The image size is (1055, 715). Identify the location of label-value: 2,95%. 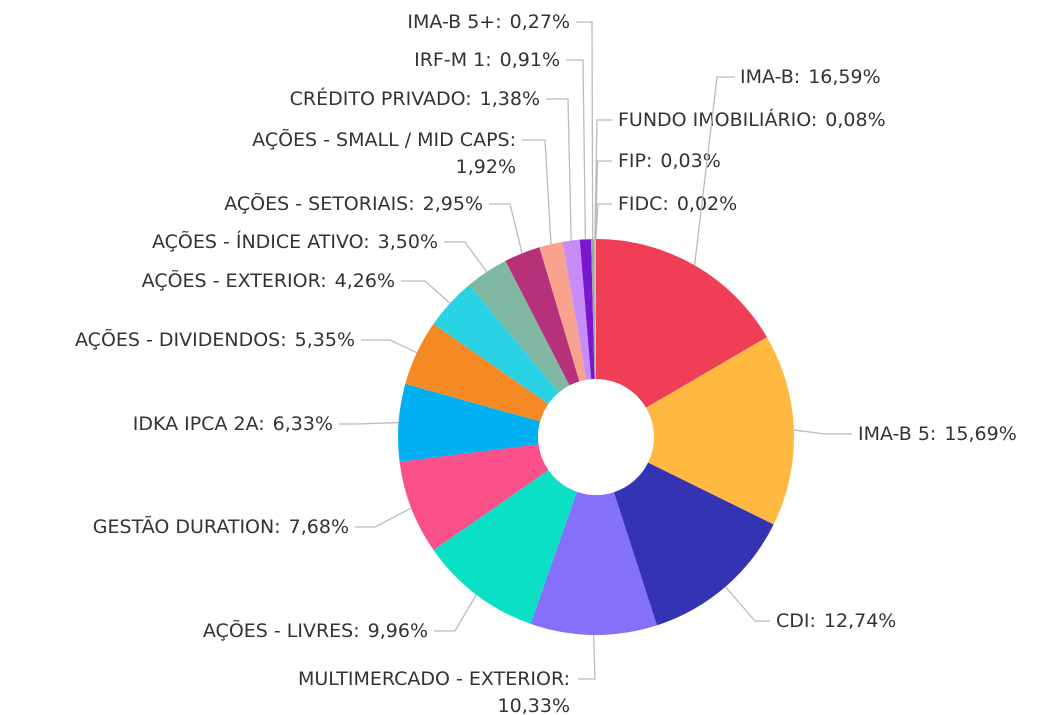
(453, 204).